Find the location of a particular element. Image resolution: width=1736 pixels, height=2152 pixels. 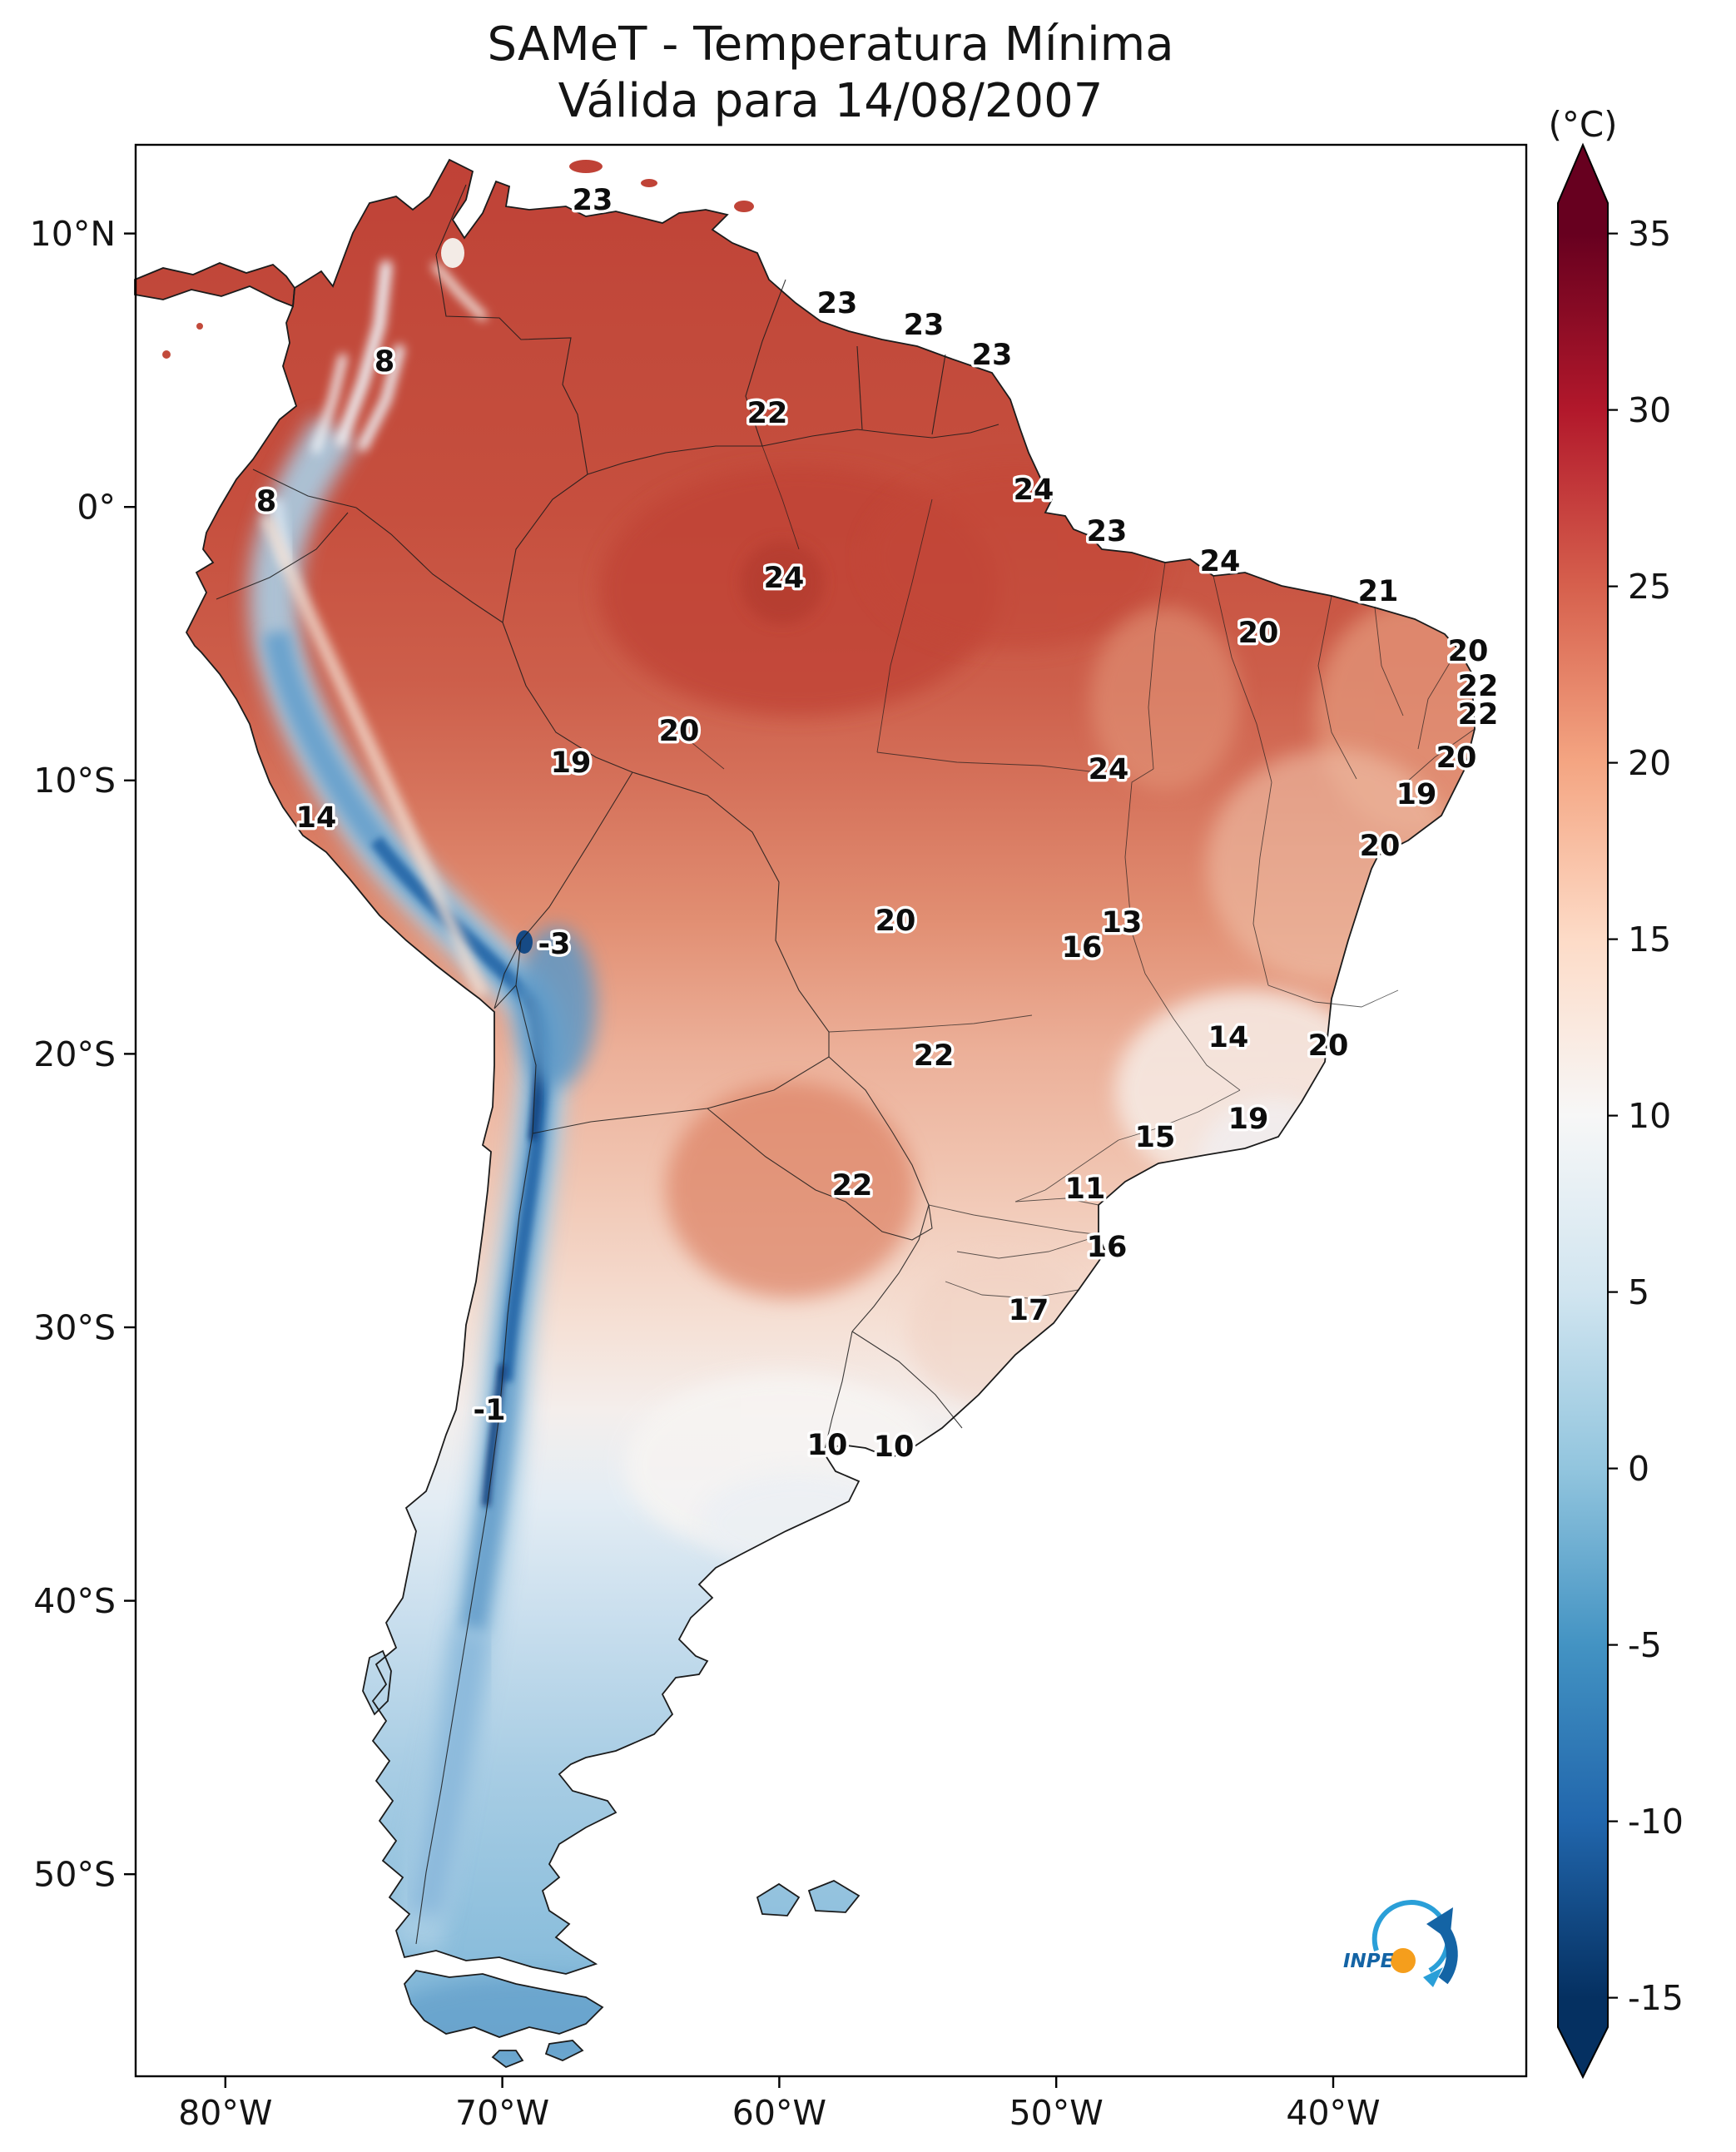

colorbar-tick-label: -15 is located at coordinates (1656, 1998).